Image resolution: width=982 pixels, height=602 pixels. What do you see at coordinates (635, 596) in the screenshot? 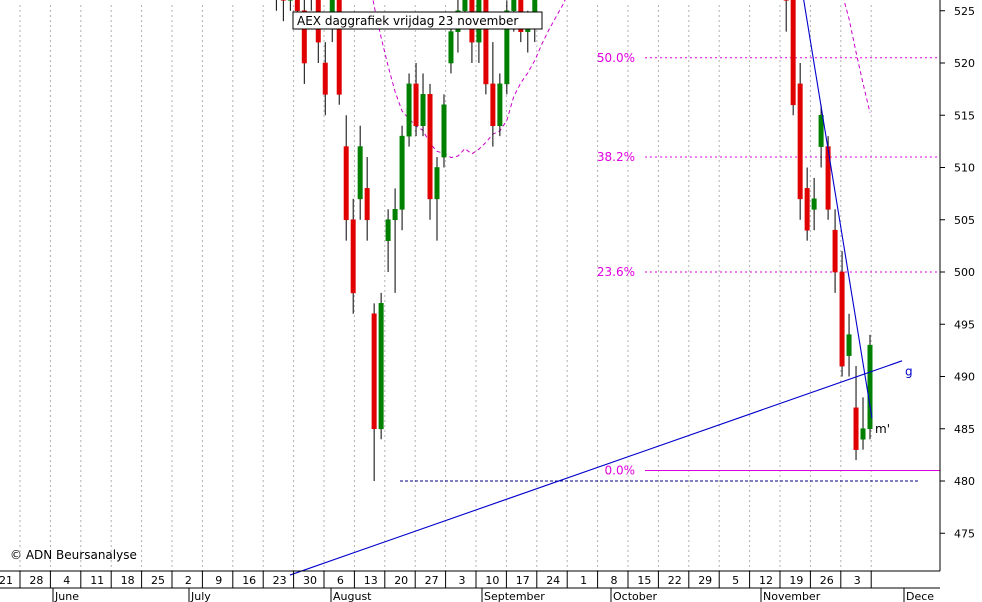
I see `x-month-label: October` at bounding box center [635, 596].